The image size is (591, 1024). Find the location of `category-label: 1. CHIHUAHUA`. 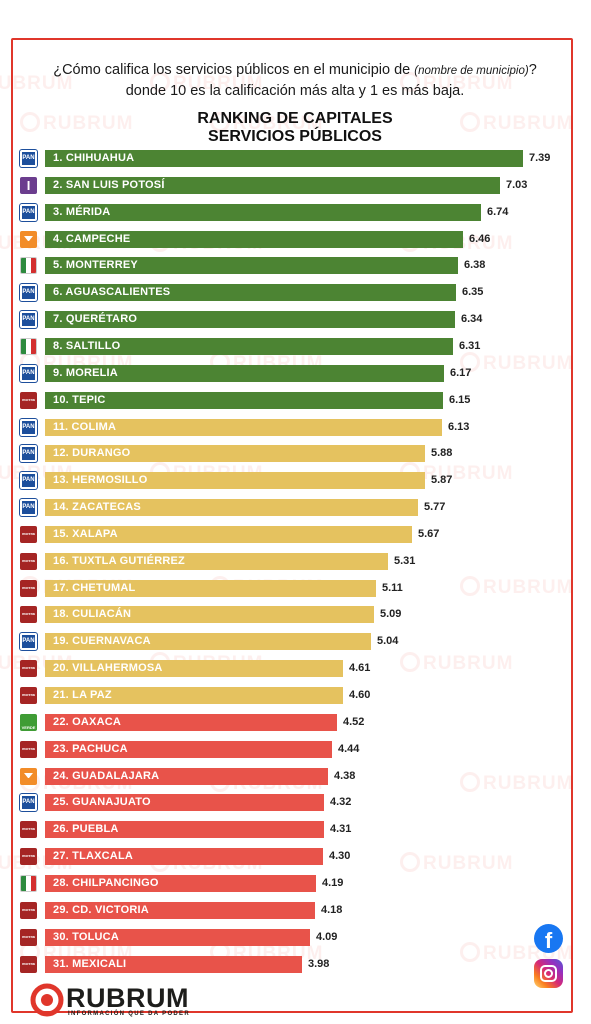

category-label: 1. CHIHUAHUA is located at coordinates (94, 158).